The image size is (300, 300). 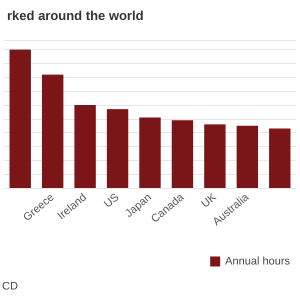 What do you see at coordinates (112, 200) in the screenshot?
I see `x-tick-label: US` at bounding box center [112, 200].